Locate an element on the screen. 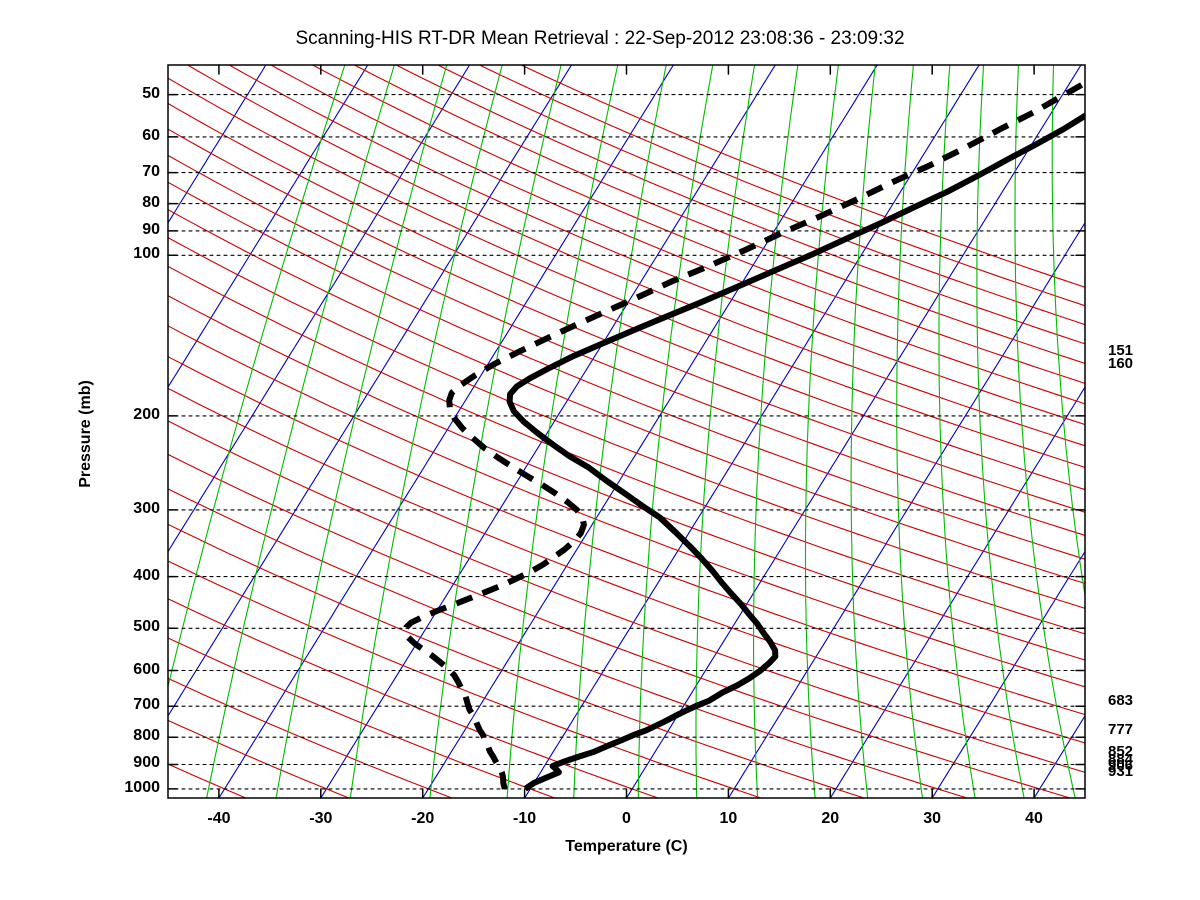 The height and width of the screenshot is (900, 1200). y-tick-label: 1000 is located at coordinates (142, 787).